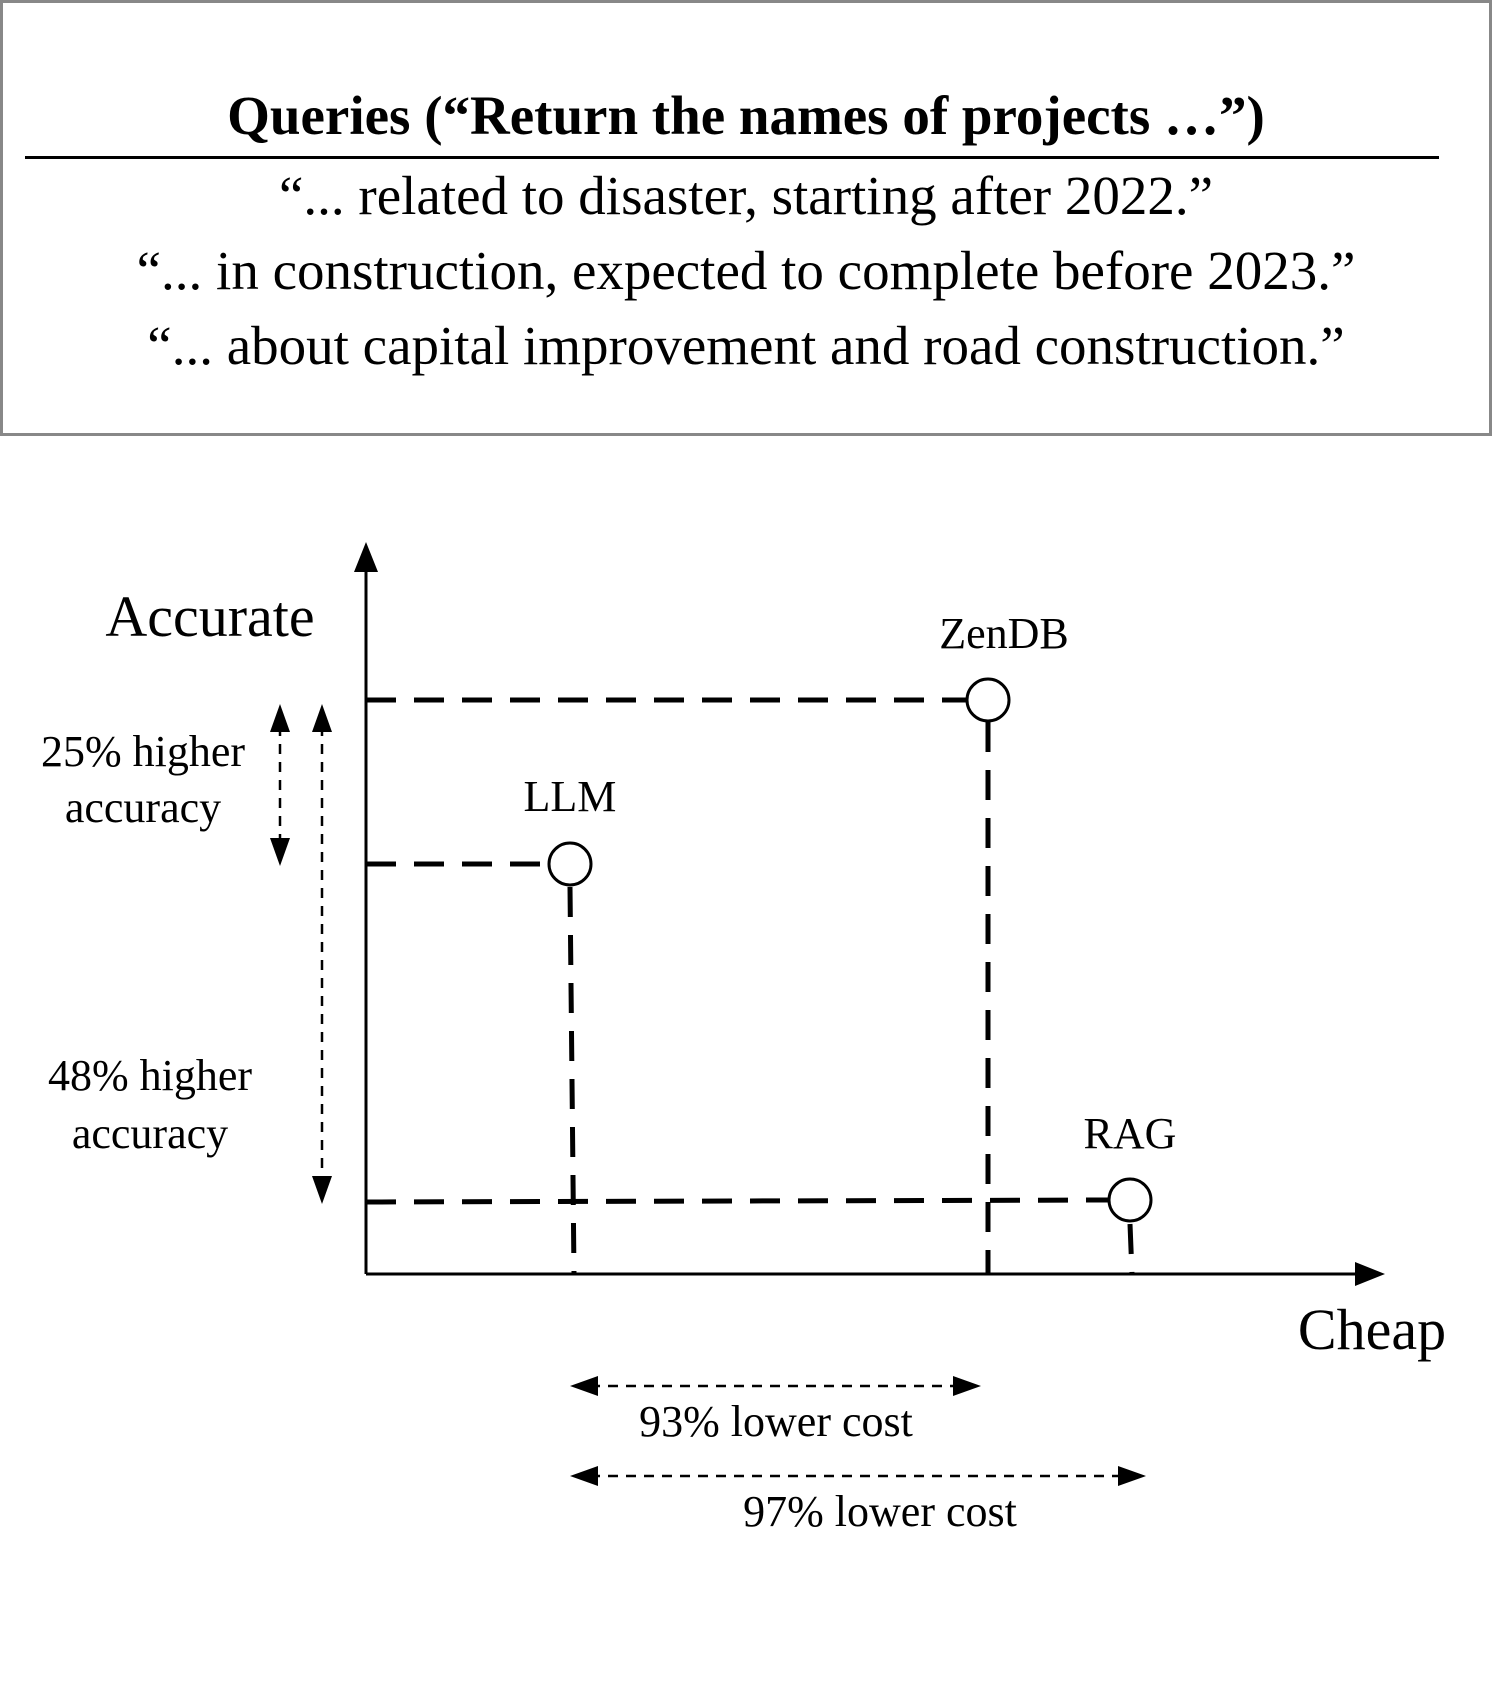 The width and height of the screenshot is (1495, 1699). Describe the element at coordinates (572, 1080) in the screenshot. I see `llm-vertical-guide` at that location.